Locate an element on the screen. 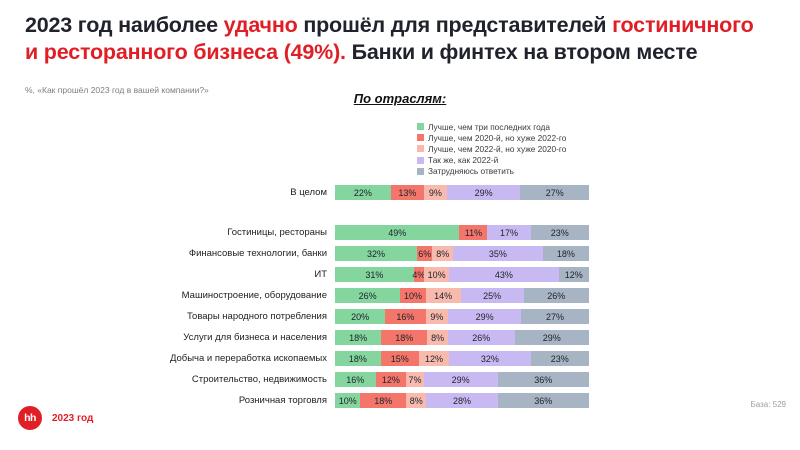 This screenshot has height=450, width=800. bar-segment: 4% is located at coordinates (418, 274).